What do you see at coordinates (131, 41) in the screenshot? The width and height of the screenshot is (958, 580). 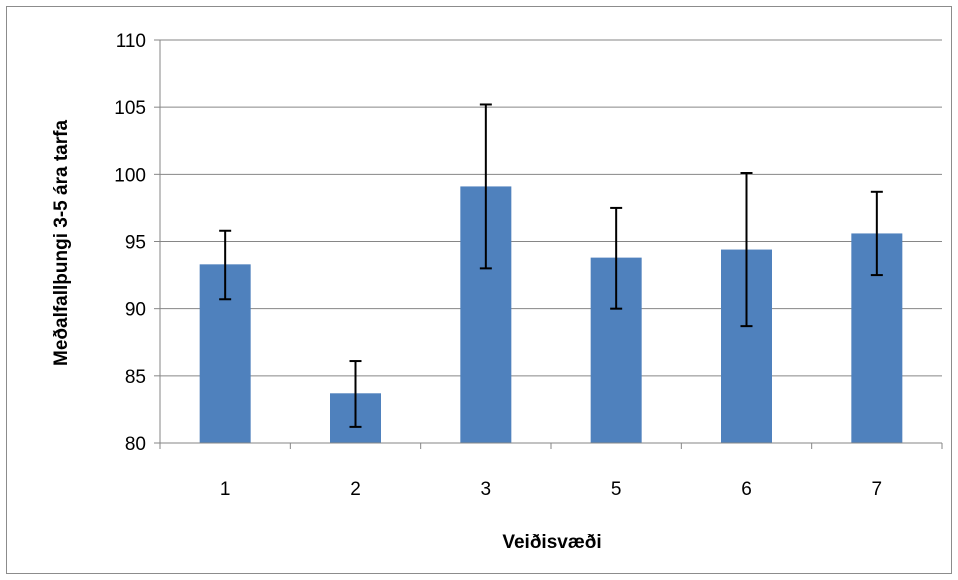 I see `y-tick-label: 110` at bounding box center [131, 41].